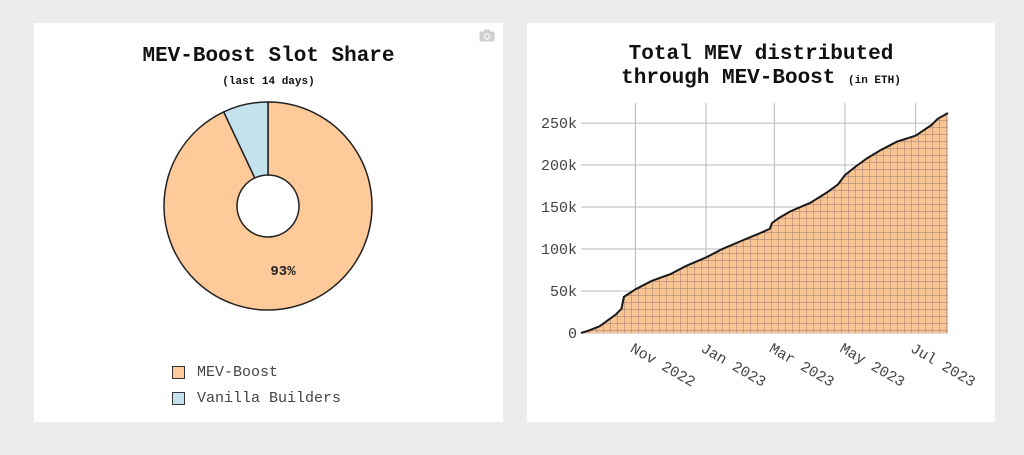 The width and height of the screenshot is (1024, 455). What do you see at coordinates (942, 366) in the screenshot?
I see `x-tick-label: Jul 2023` at bounding box center [942, 366].